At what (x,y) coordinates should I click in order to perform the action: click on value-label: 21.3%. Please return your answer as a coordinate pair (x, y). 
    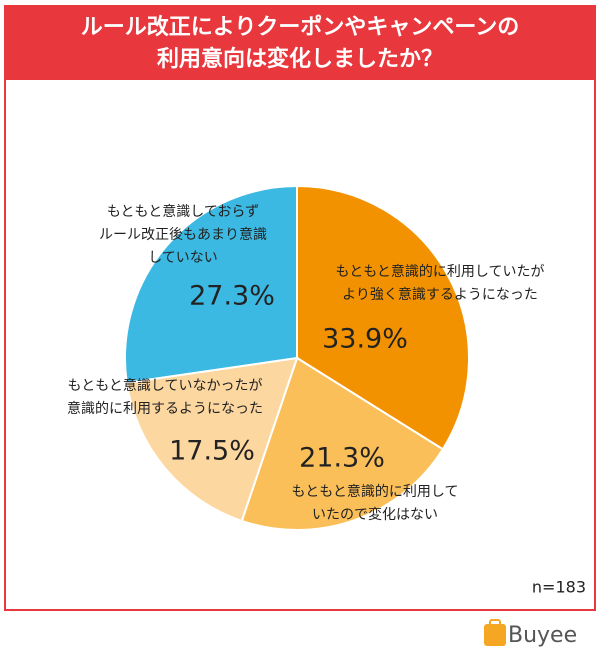
    Looking at the image, I should click on (342, 458).